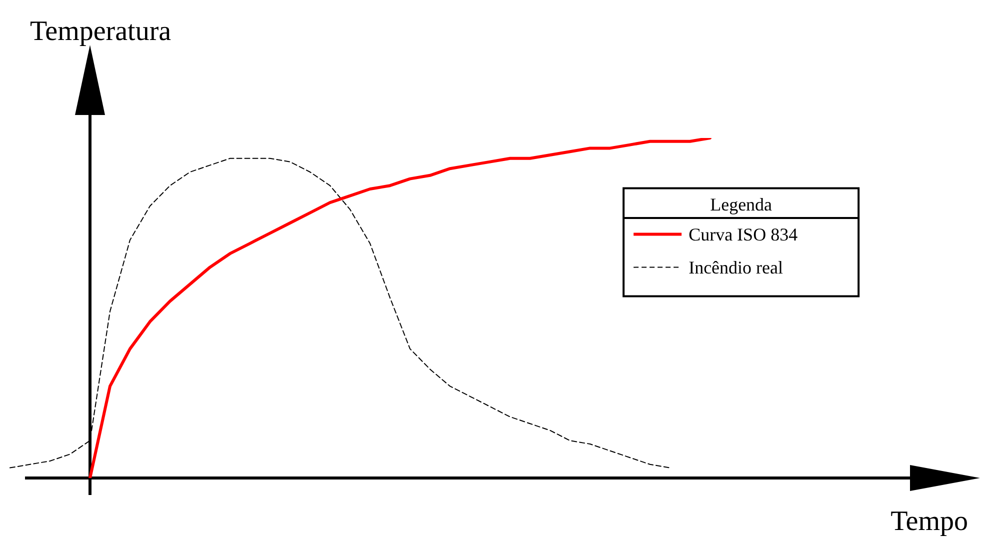 Image resolution: width=982 pixels, height=538 pixels. I want to click on y-axis-title: Temperatura, so click(101, 31).